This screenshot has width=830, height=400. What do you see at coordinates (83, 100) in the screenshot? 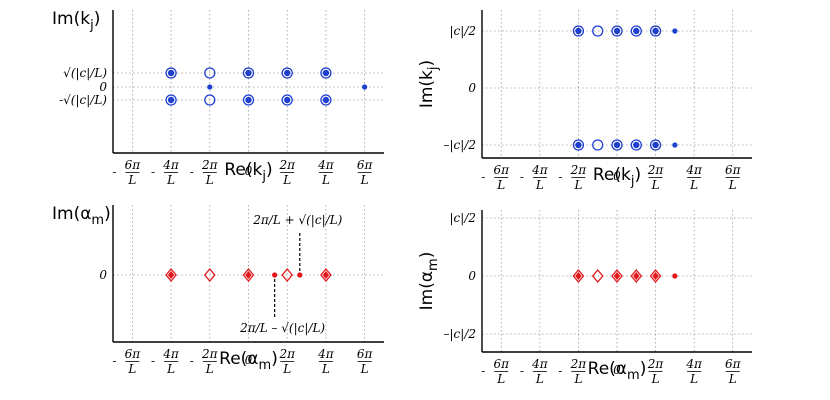
I see `y-tick-label: -√(|c|/L)` at bounding box center [83, 100].